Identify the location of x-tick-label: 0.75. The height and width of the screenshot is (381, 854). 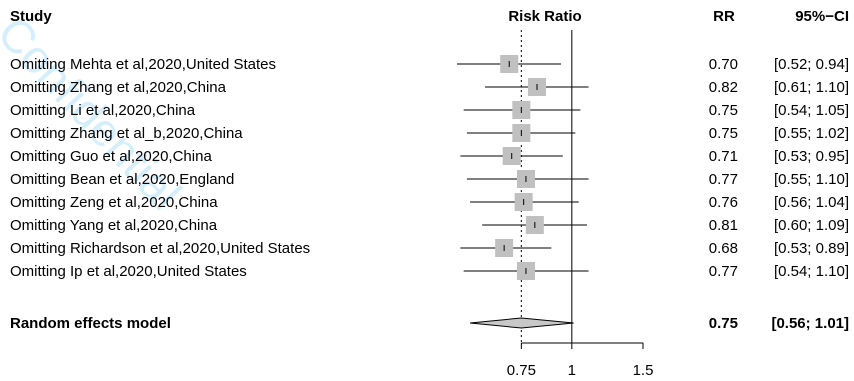
(521, 370).